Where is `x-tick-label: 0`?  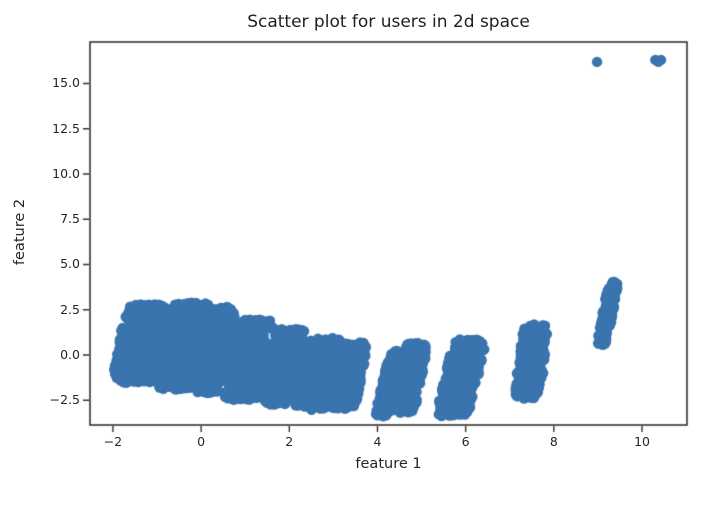
x-tick-label: 0 is located at coordinates (201, 441).